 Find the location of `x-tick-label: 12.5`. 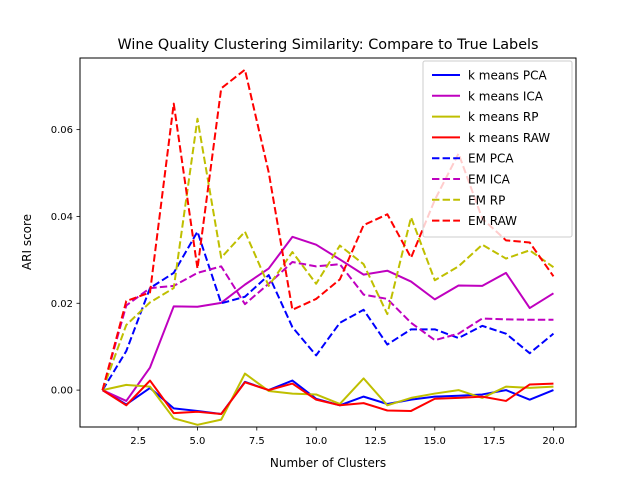

x-tick-label: 12.5 is located at coordinates (375, 441).